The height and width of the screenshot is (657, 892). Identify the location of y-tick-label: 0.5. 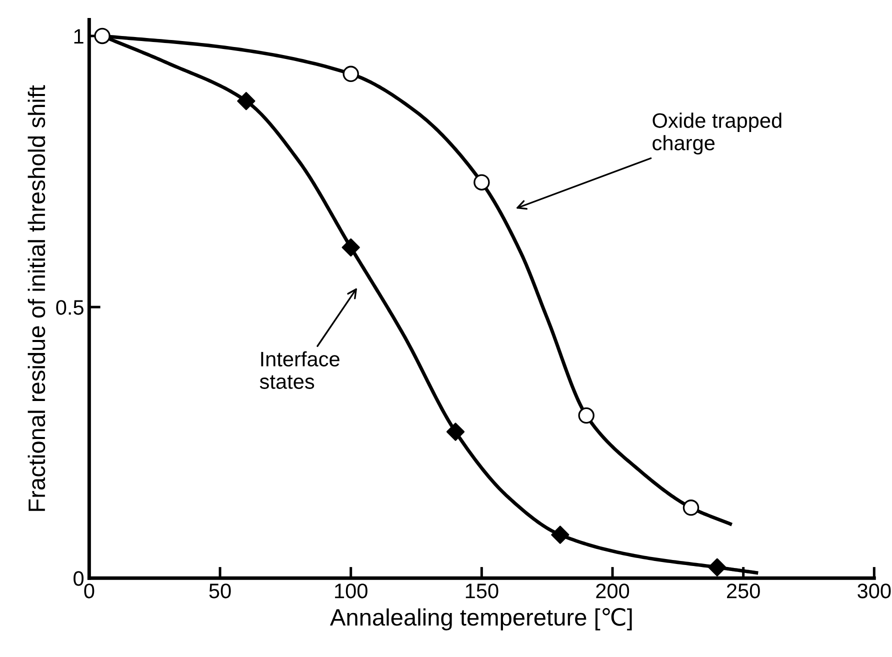
(70, 307).